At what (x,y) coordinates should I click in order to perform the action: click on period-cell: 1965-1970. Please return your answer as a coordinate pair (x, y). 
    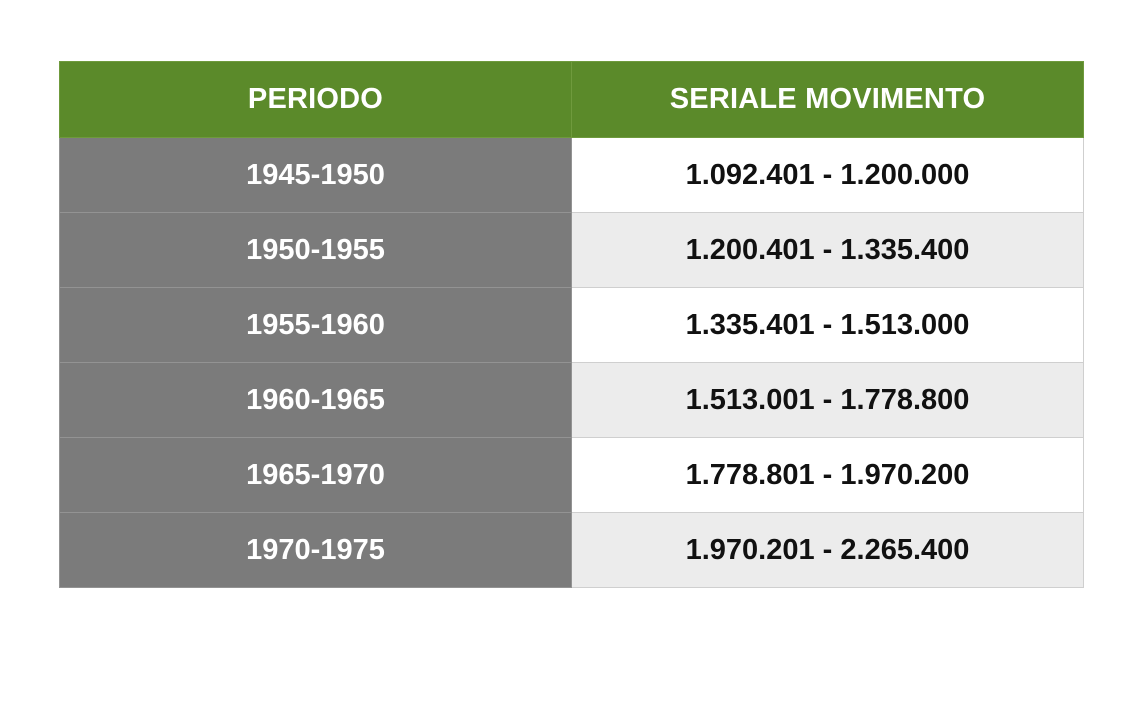
    Looking at the image, I should click on (315, 475).